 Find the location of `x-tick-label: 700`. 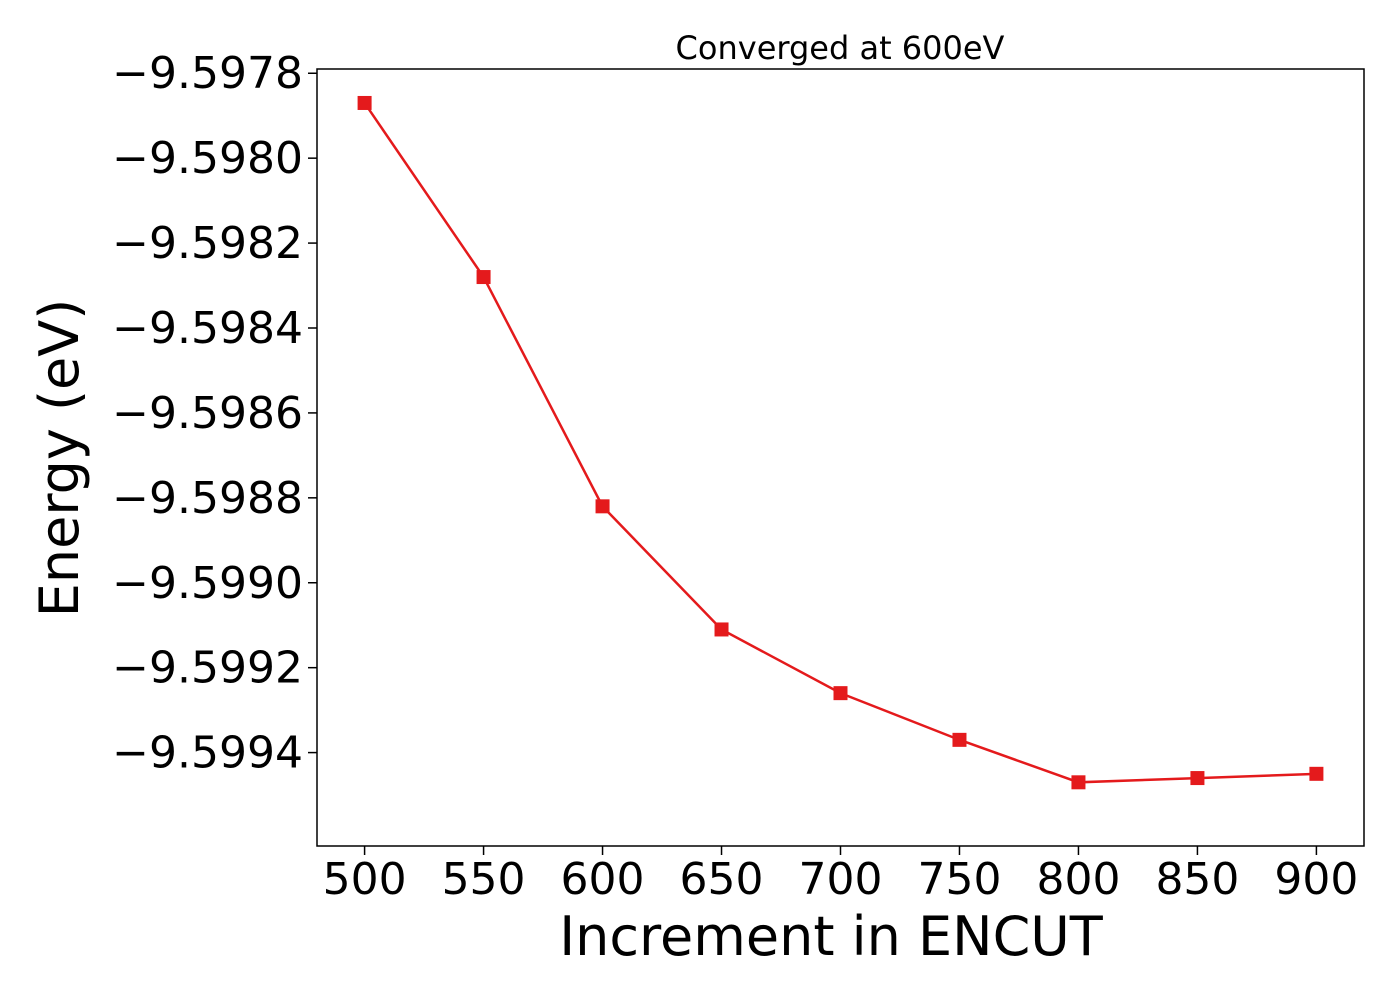

x-tick-label: 700 is located at coordinates (841, 879).